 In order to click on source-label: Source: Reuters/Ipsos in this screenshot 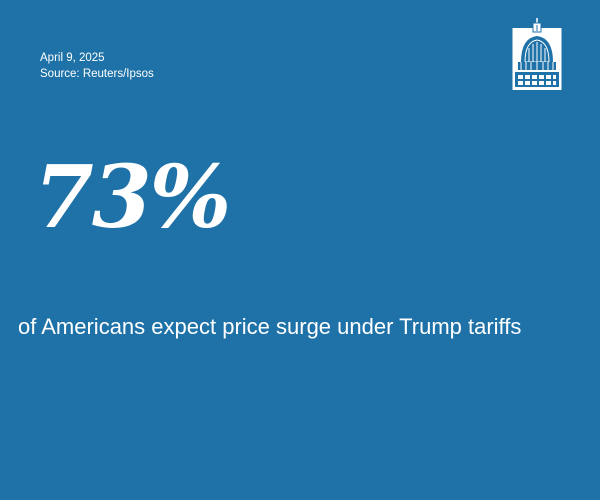, I will do `click(97, 74)`.